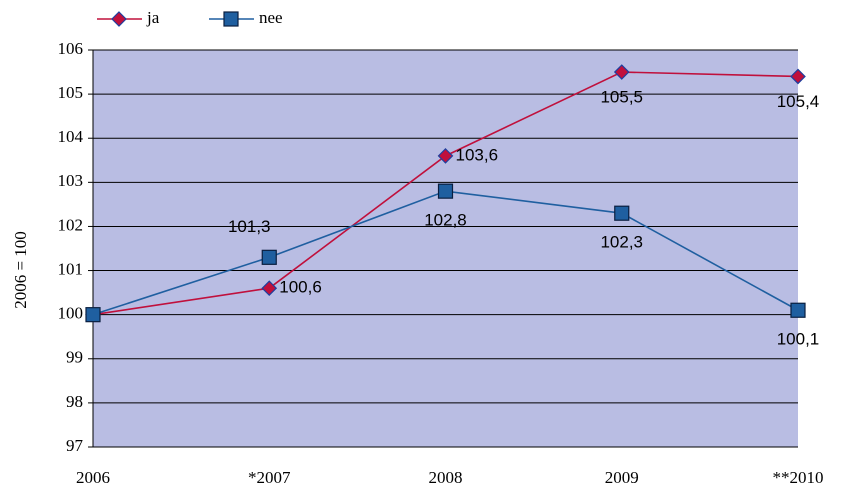 This screenshot has width=843, height=494. I want to click on y-tick-label: 104, so click(71, 136).